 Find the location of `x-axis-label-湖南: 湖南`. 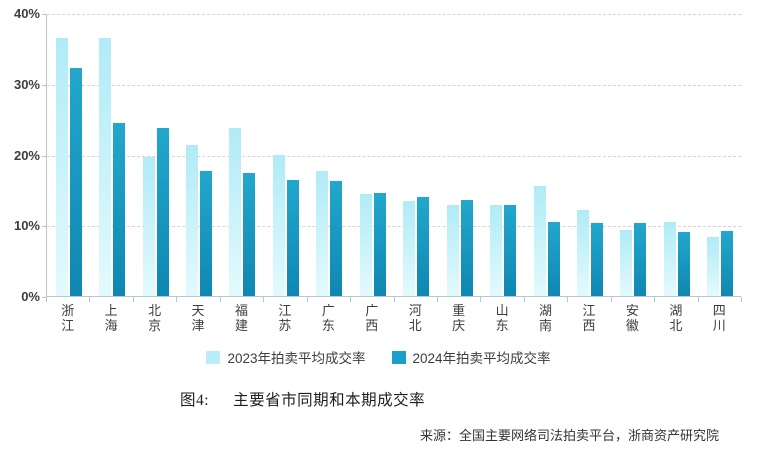

x-axis-label-湖南: 湖南 is located at coordinates (546, 318).